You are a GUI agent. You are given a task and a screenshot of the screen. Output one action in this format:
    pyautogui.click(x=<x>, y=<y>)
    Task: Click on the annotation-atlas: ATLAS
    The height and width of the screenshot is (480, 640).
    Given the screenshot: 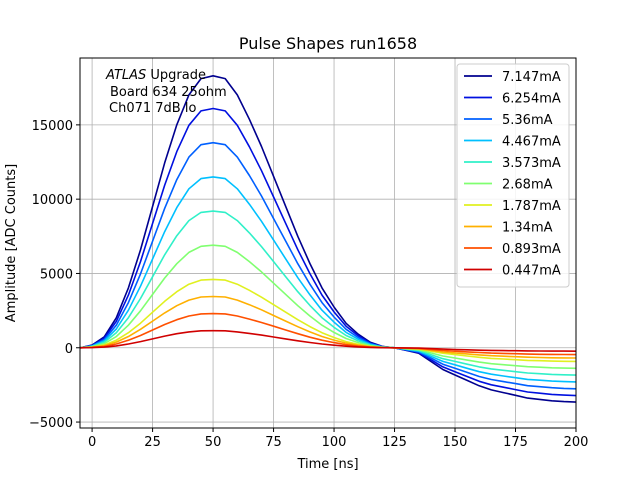 What is the action you would take?
    pyautogui.click(x=125, y=75)
    